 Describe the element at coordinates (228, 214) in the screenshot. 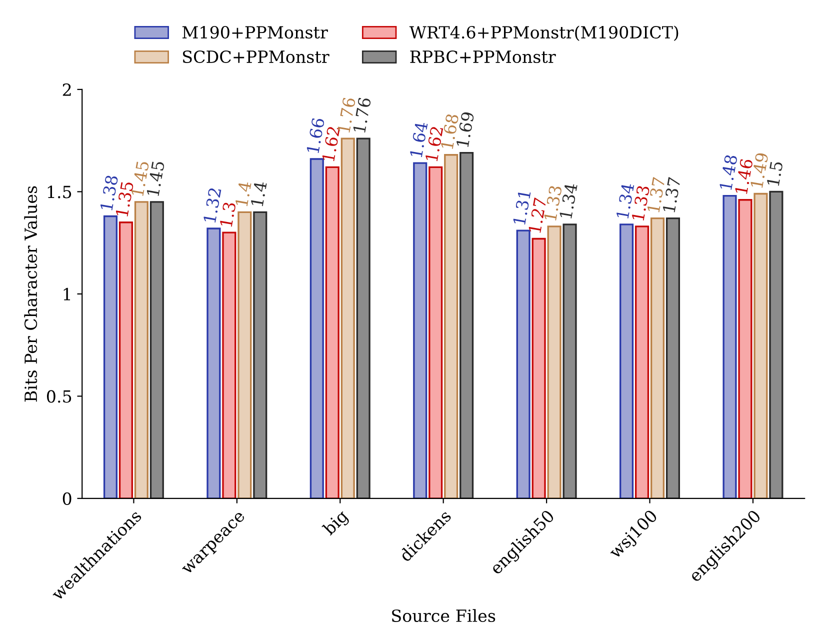

I see `data-label: 1.3` at that location.